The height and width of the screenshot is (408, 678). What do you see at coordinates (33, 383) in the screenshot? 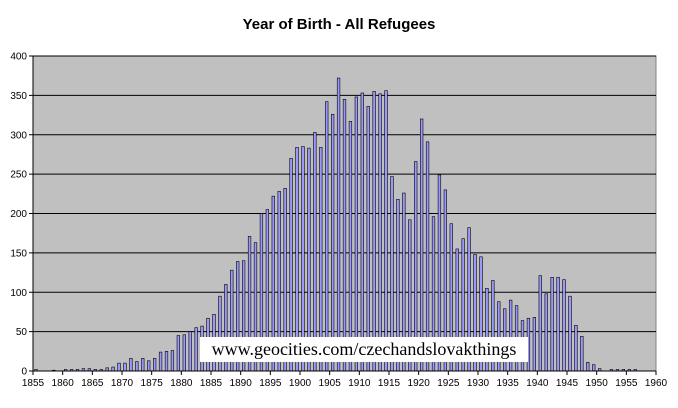
I see `x-tick-label: 1855` at bounding box center [33, 383].